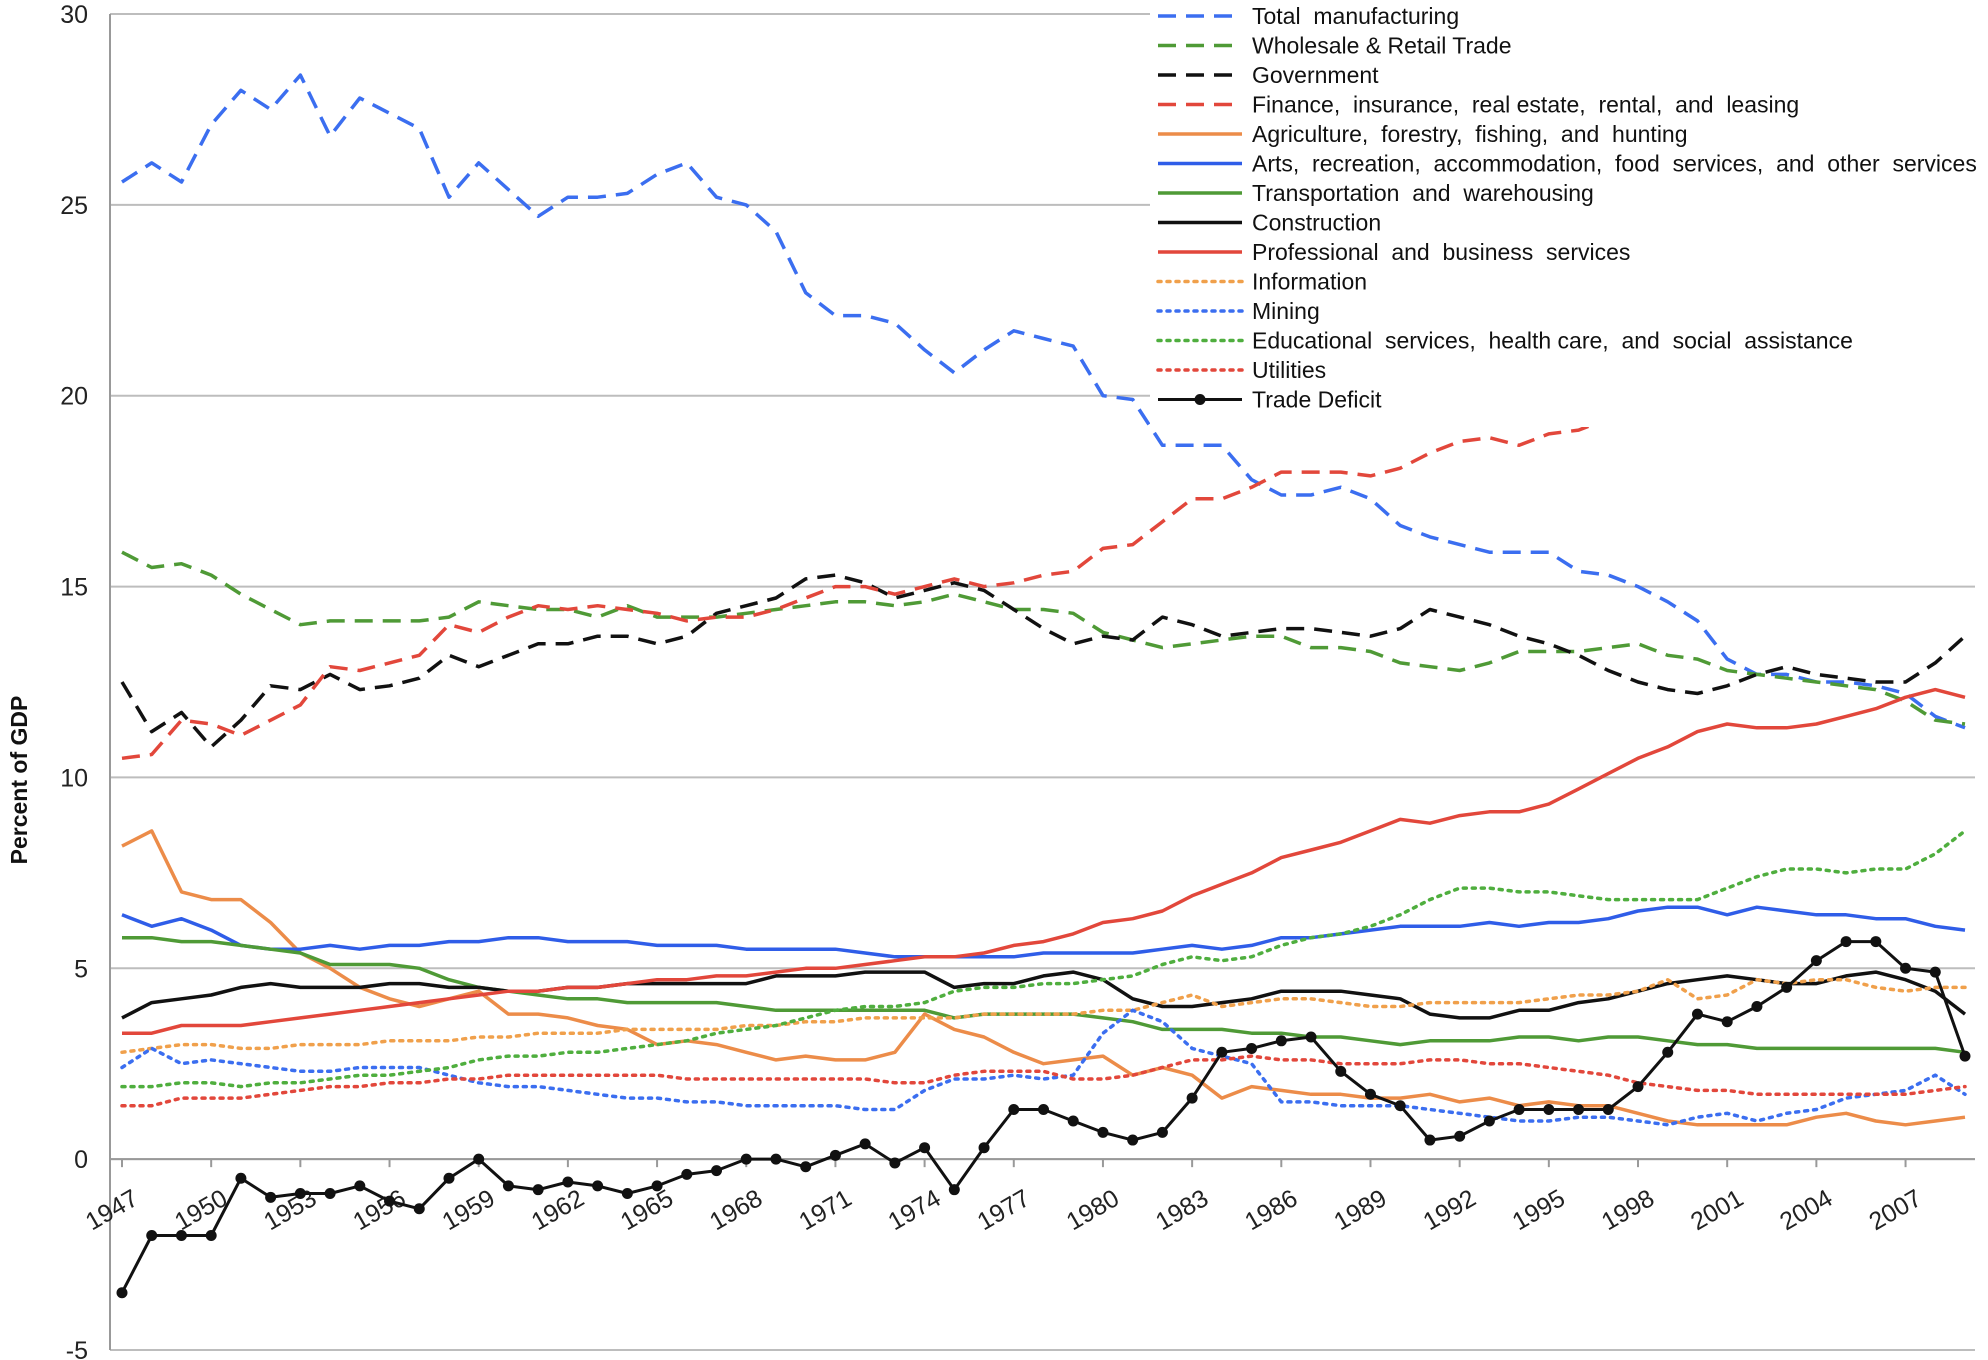  What do you see at coordinates (1043, 932) in the screenshot?
I see `series-arts-recreation-accommodation-food-services-and-other-services` at bounding box center [1043, 932].